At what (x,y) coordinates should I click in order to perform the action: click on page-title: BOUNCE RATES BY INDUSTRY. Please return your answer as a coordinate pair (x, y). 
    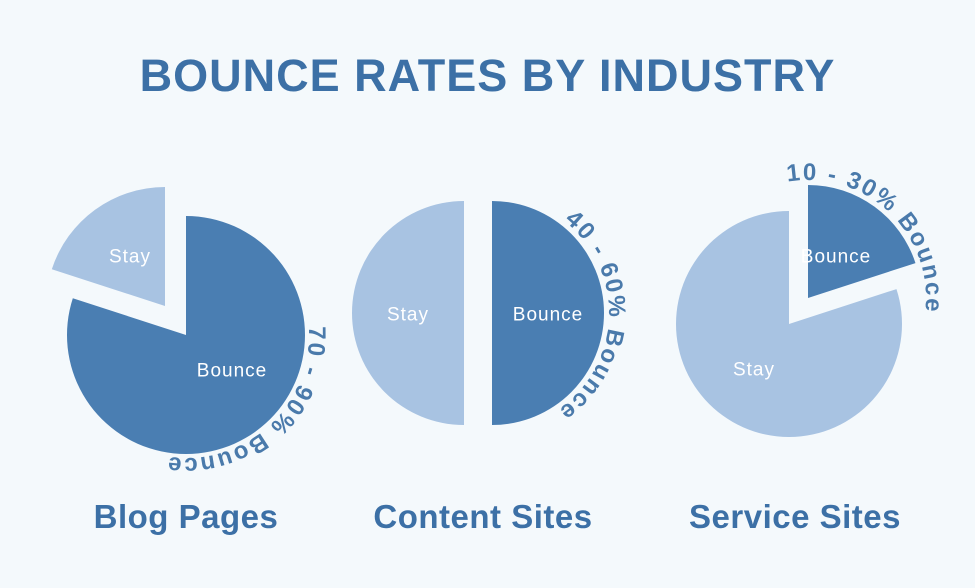
    Looking at the image, I should click on (487, 75).